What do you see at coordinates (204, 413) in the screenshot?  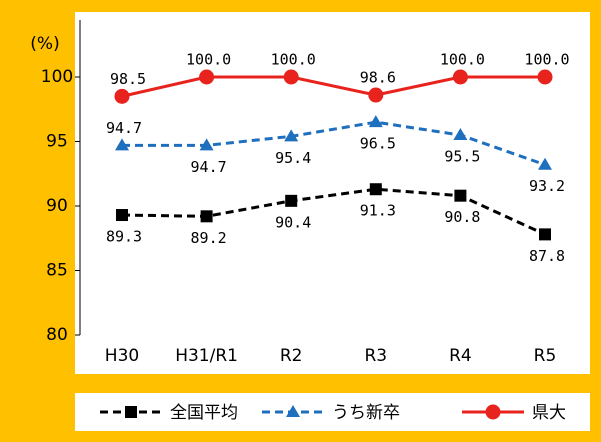 I see `legend-label: 全国平均` at bounding box center [204, 413].